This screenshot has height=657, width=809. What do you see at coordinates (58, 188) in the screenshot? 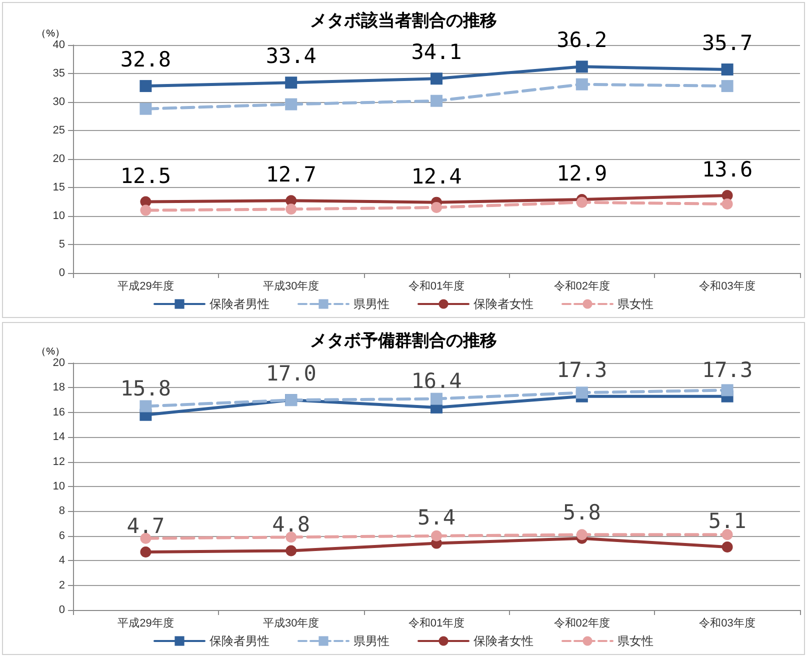
I see `y-tick-label: 15` at bounding box center [58, 188].